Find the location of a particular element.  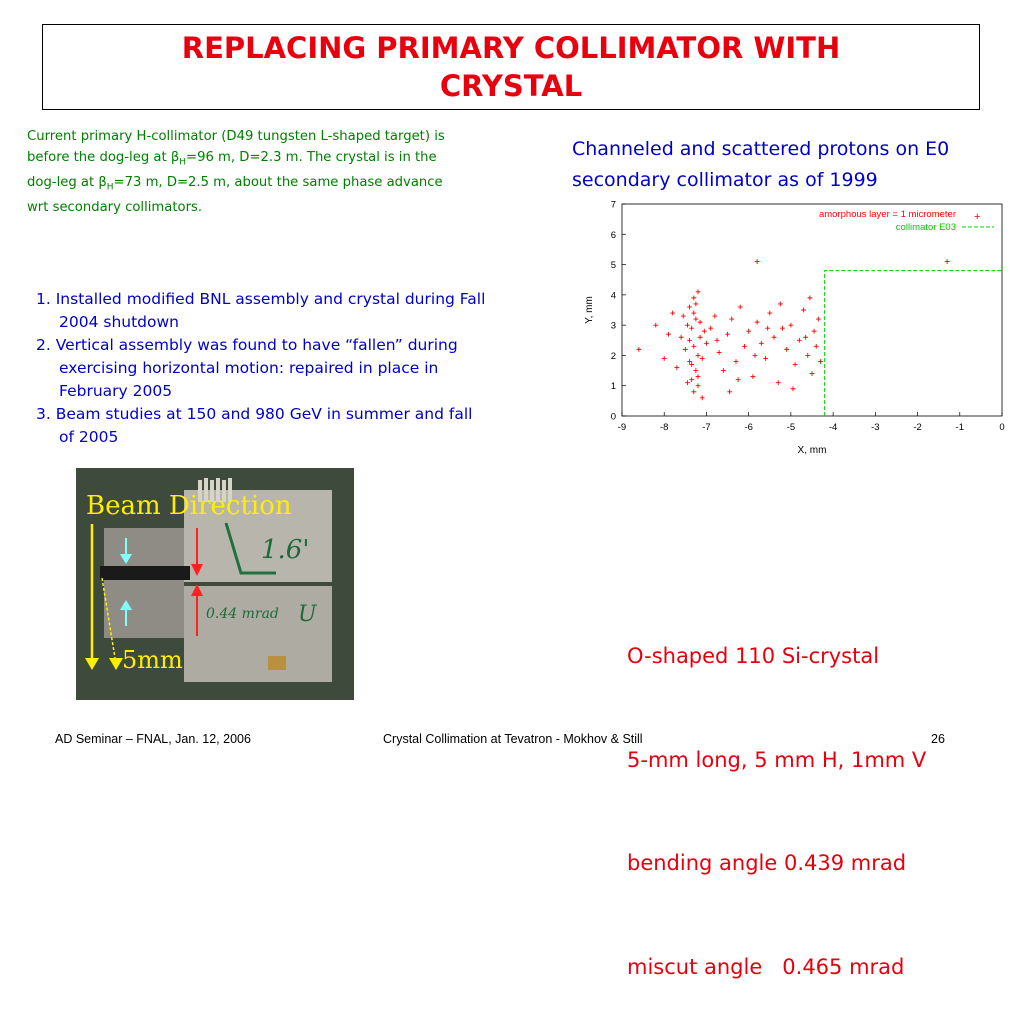

y-tick-label: 2 is located at coordinates (613, 356).